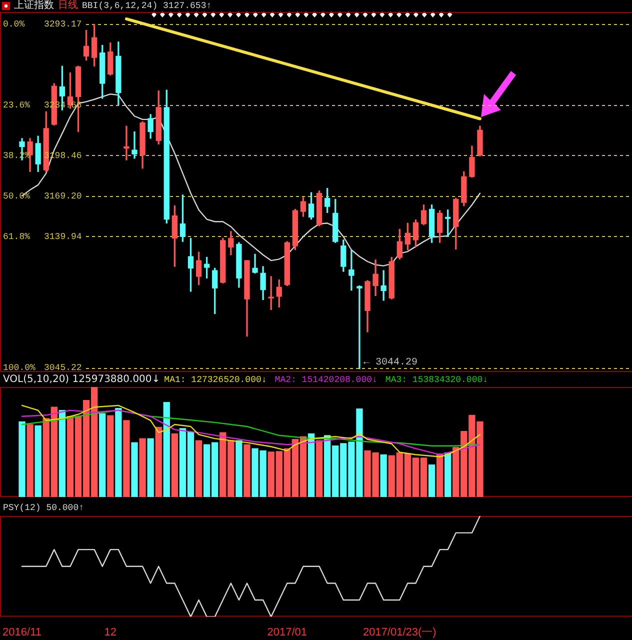 Image resolution: width=632 pixels, height=640 pixels. I want to click on text: MA3: 153834320.000↓, so click(436, 380).